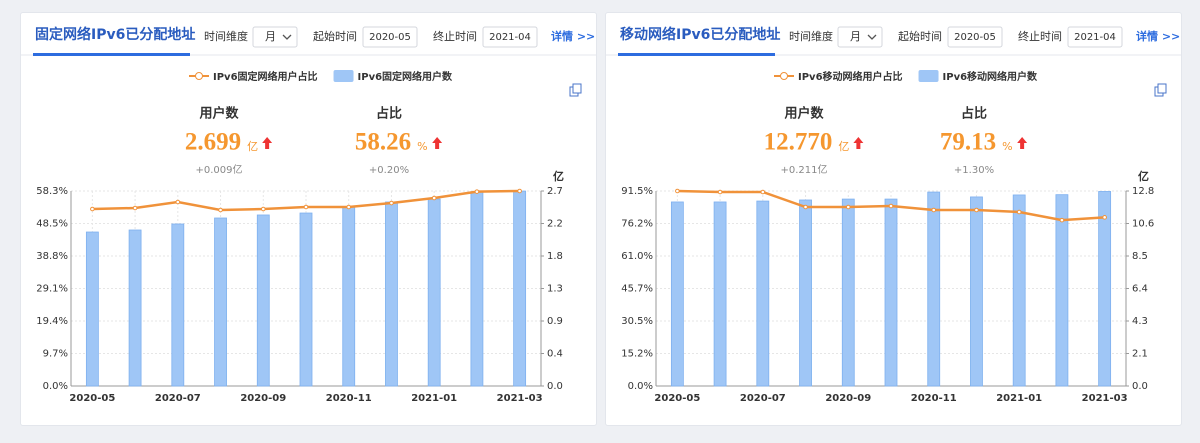  Describe the element at coordinates (55, 354) in the screenshot. I see `y-tick-label: 9.7%` at that location.